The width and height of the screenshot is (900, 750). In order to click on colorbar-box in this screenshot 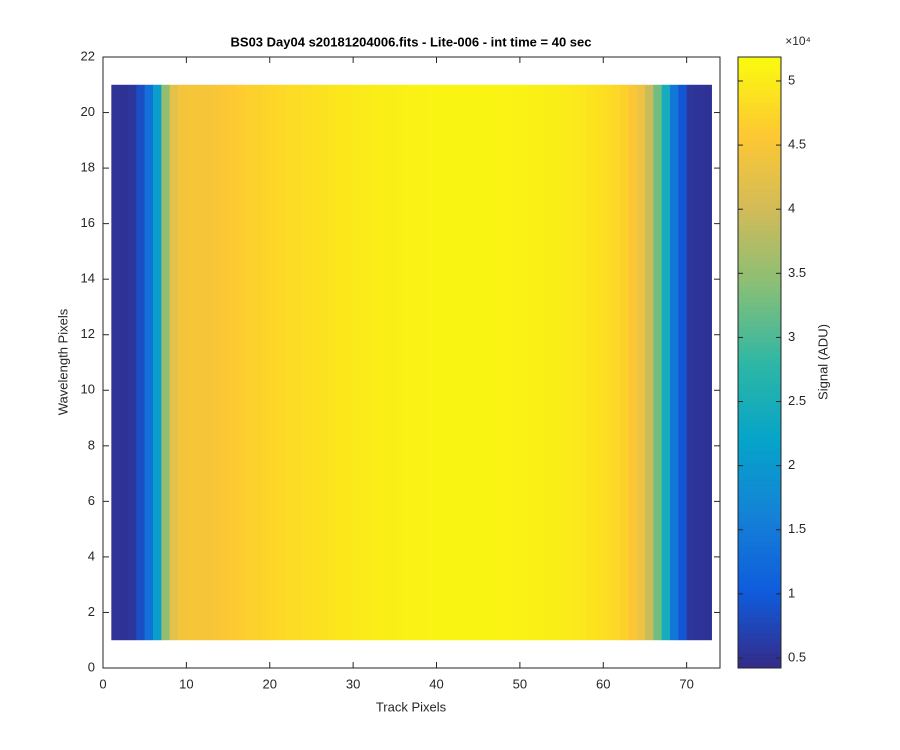, I will do `click(759, 362)`.